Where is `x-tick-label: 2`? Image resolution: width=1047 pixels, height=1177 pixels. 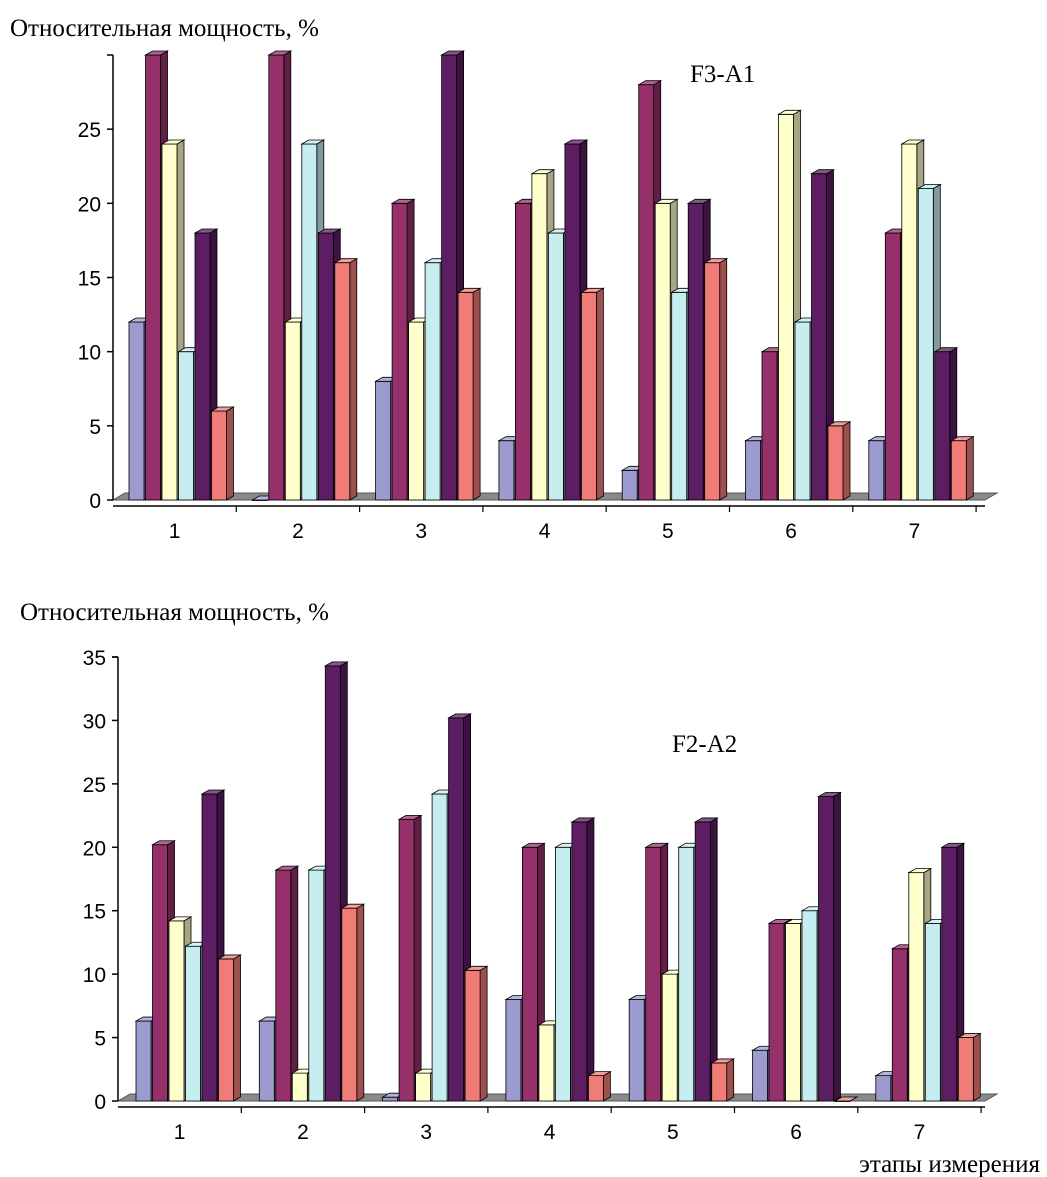 x-tick-label: 2 is located at coordinates (303, 1132).